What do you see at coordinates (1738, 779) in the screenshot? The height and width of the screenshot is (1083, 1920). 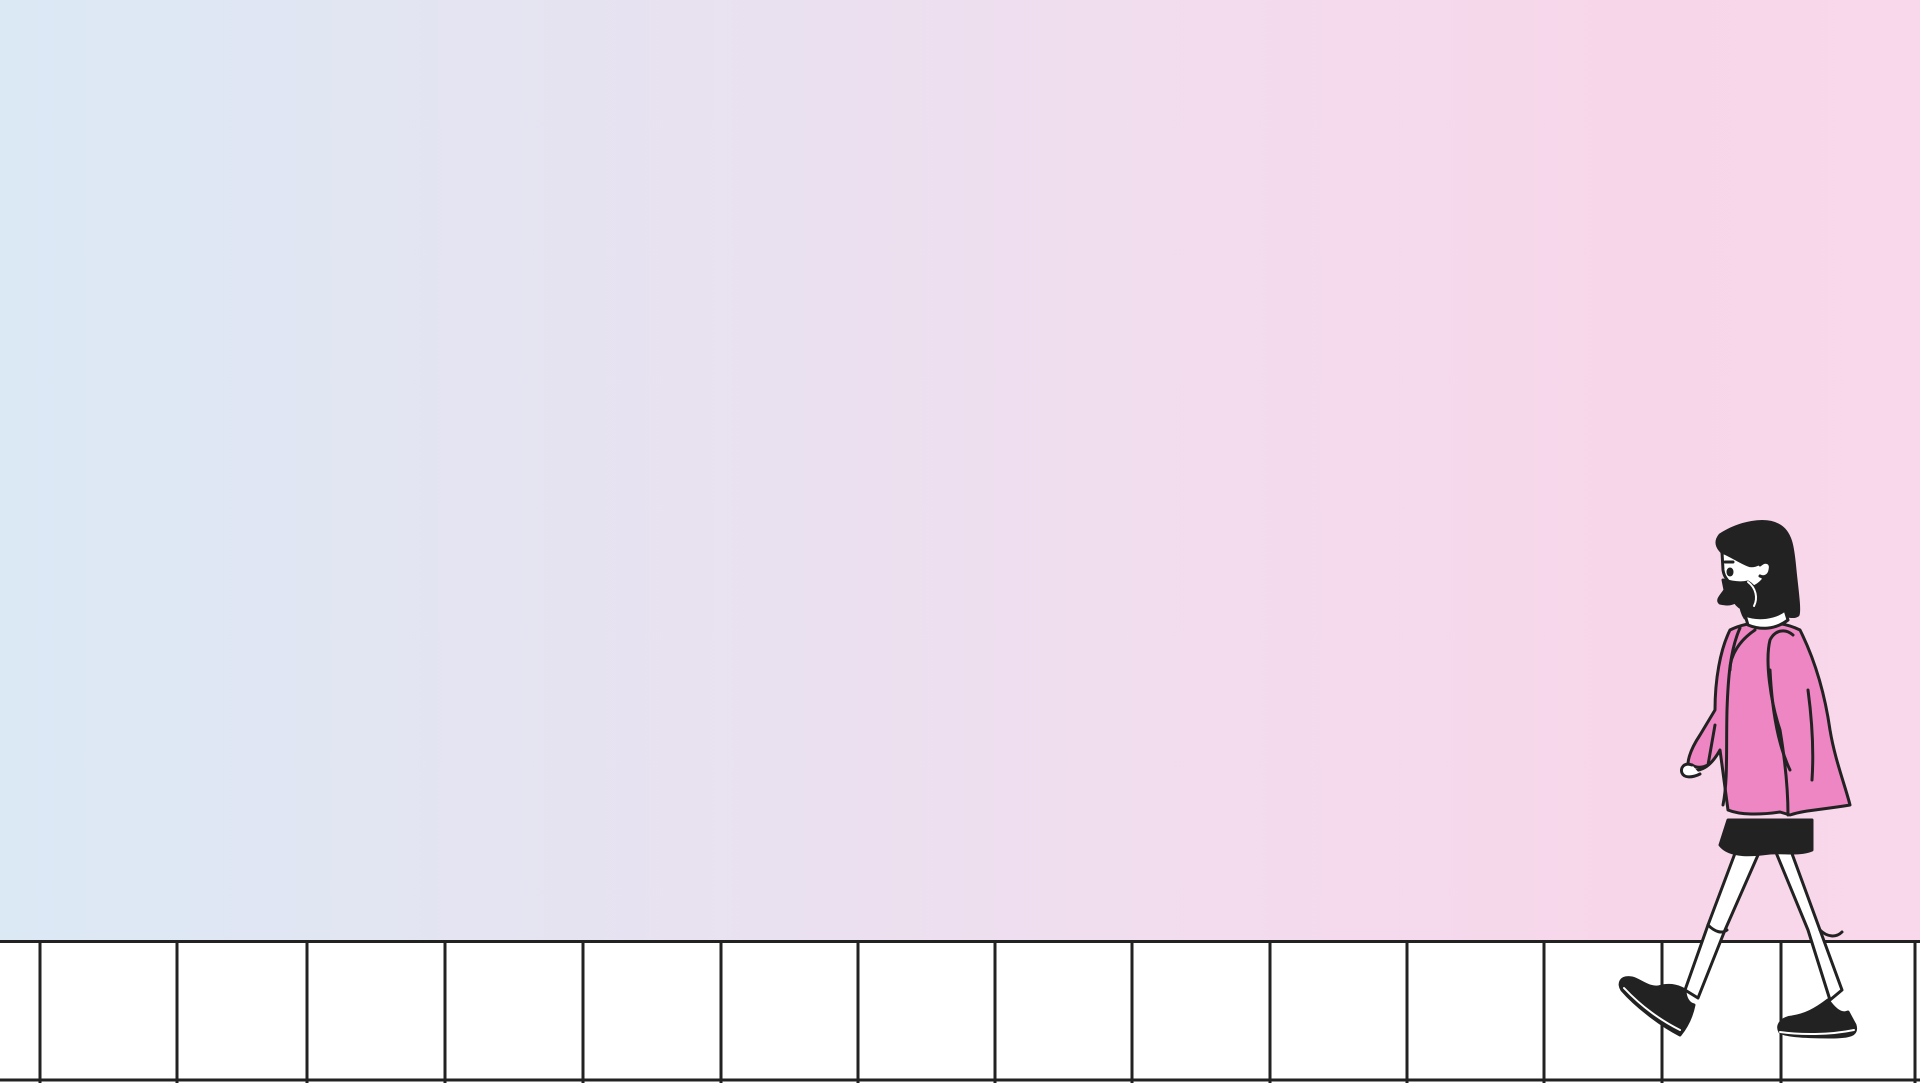 I see `walking-woman-icon` at bounding box center [1738, 779].